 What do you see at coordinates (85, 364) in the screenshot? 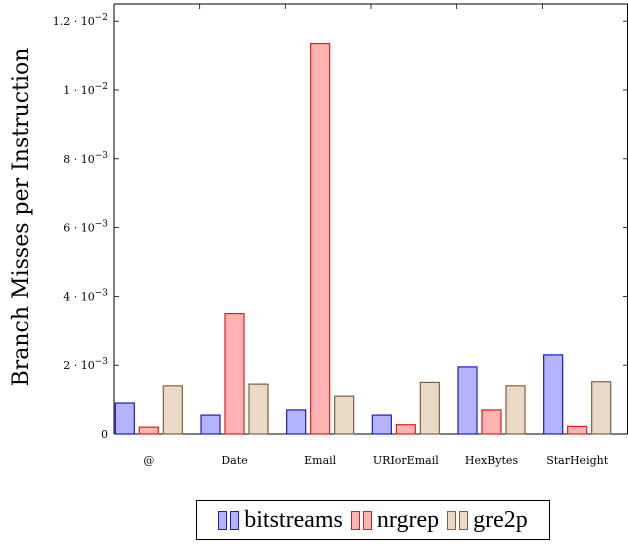
I see `y-tick-label: 2 · 10⁻³` at bounding box center [85, 364].